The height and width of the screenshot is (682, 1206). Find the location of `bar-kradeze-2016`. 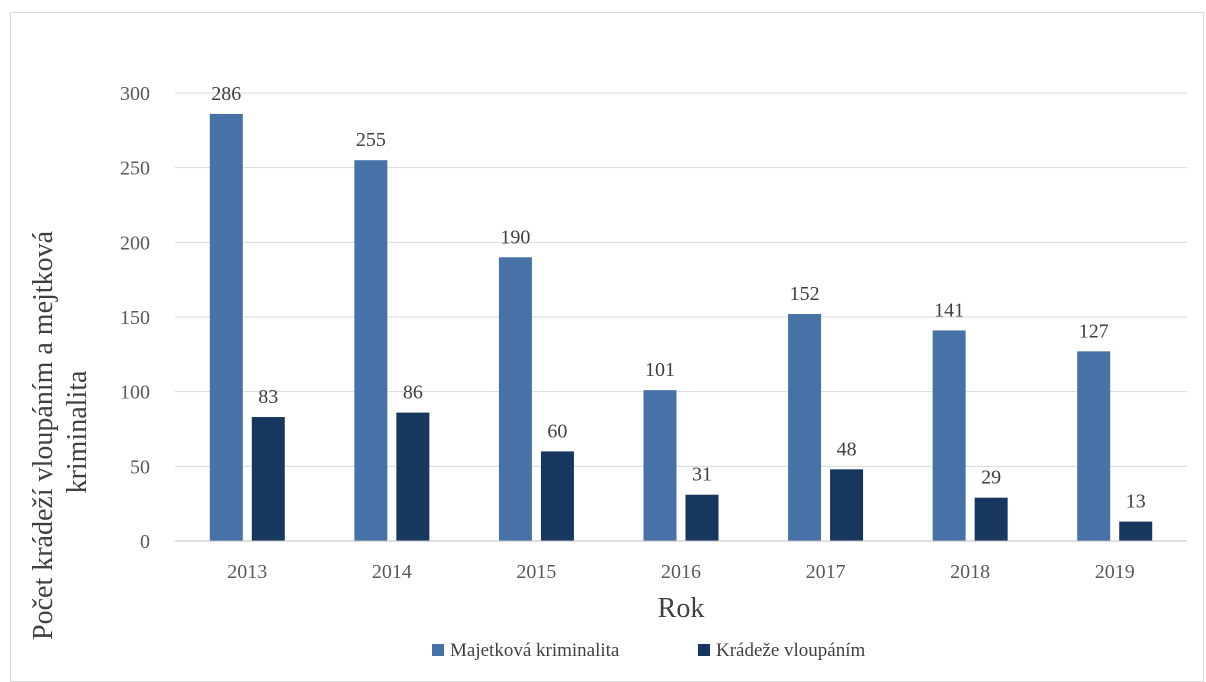

bar-kradeze-2016 is located at coordinates (702, 517).